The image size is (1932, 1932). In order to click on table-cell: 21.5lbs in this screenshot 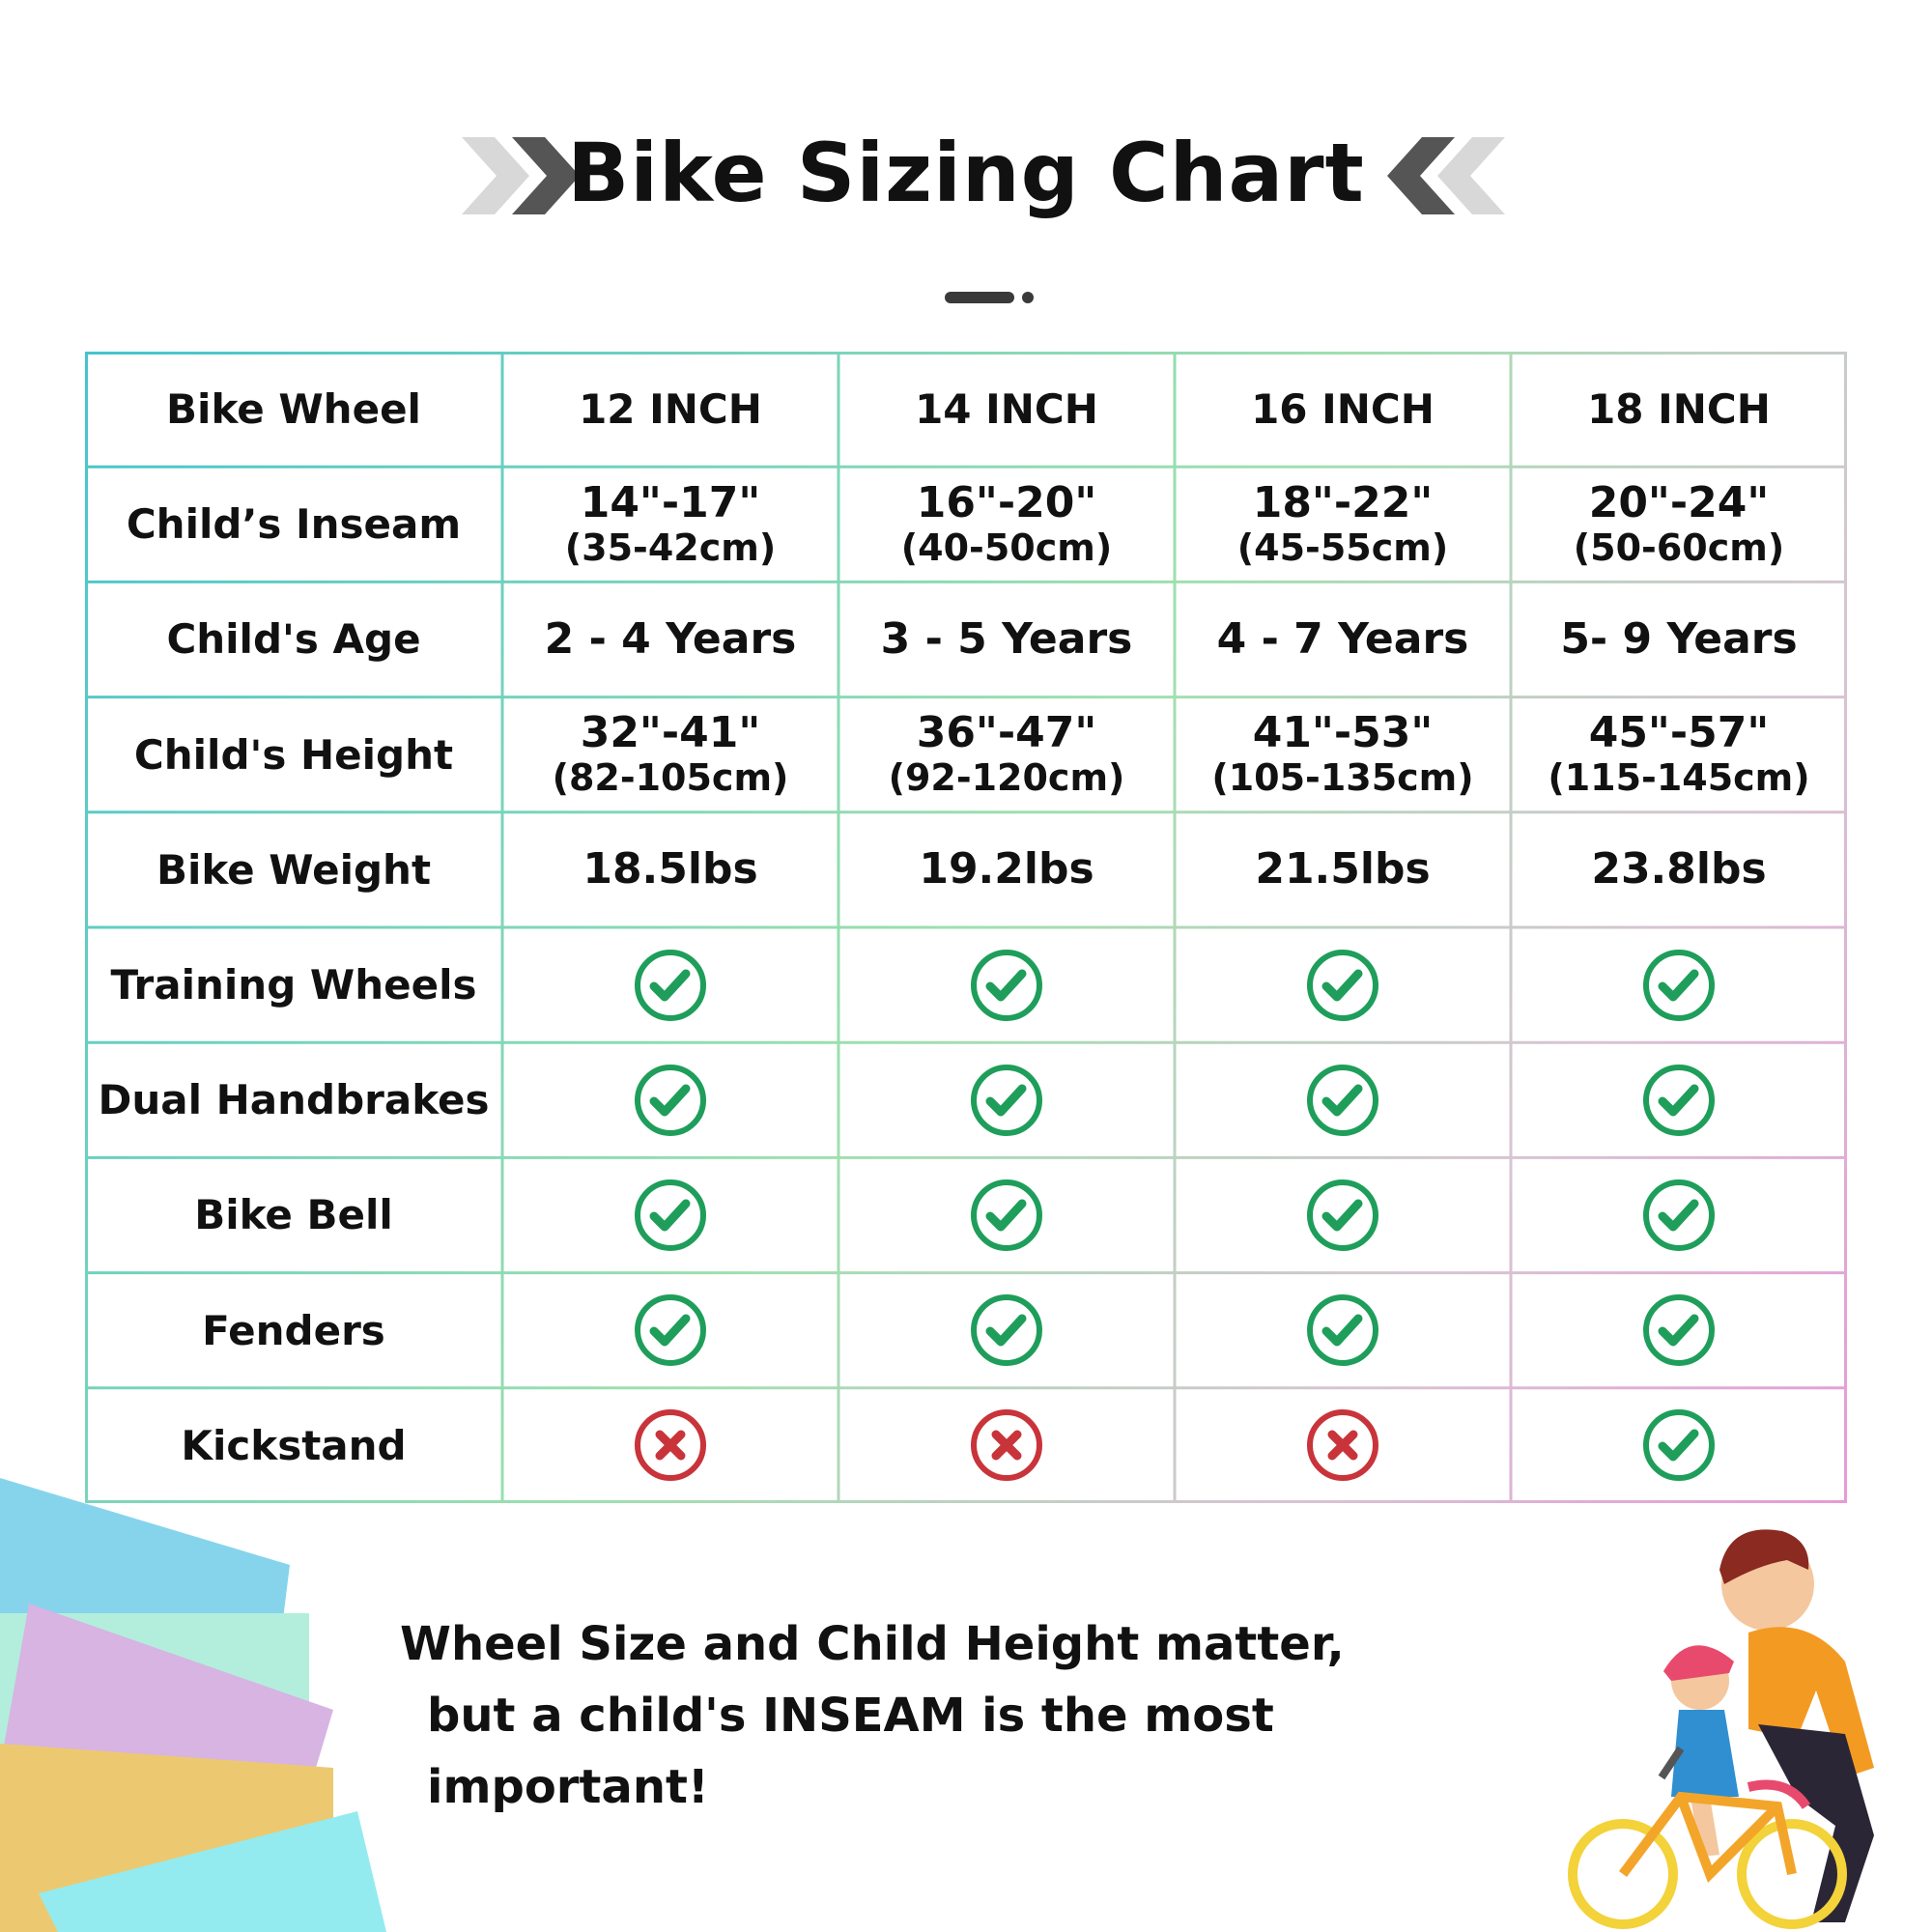, I will do `click(1343, 869)`.